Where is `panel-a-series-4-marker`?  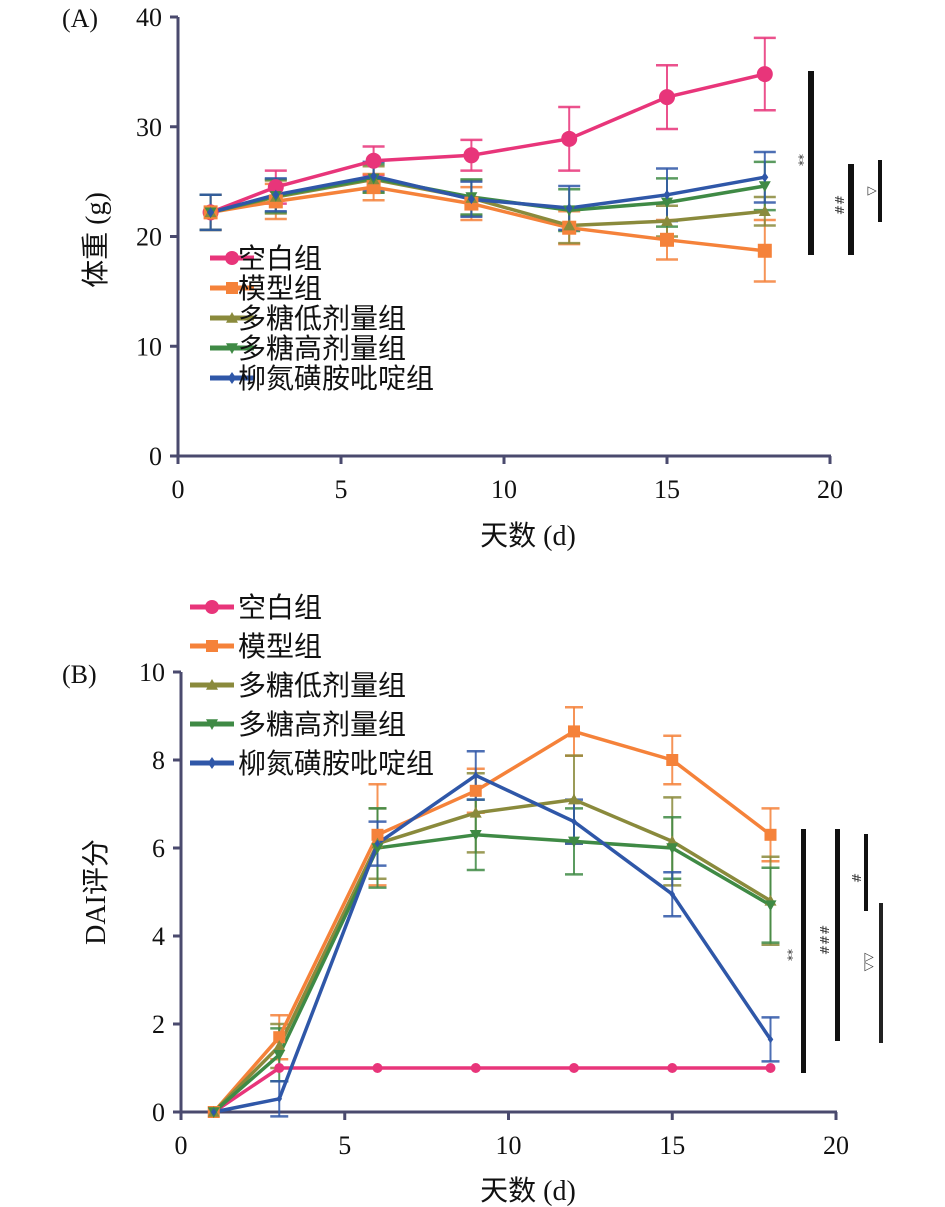
panel-a-series-4-marker is located at coordinates (764, 187).